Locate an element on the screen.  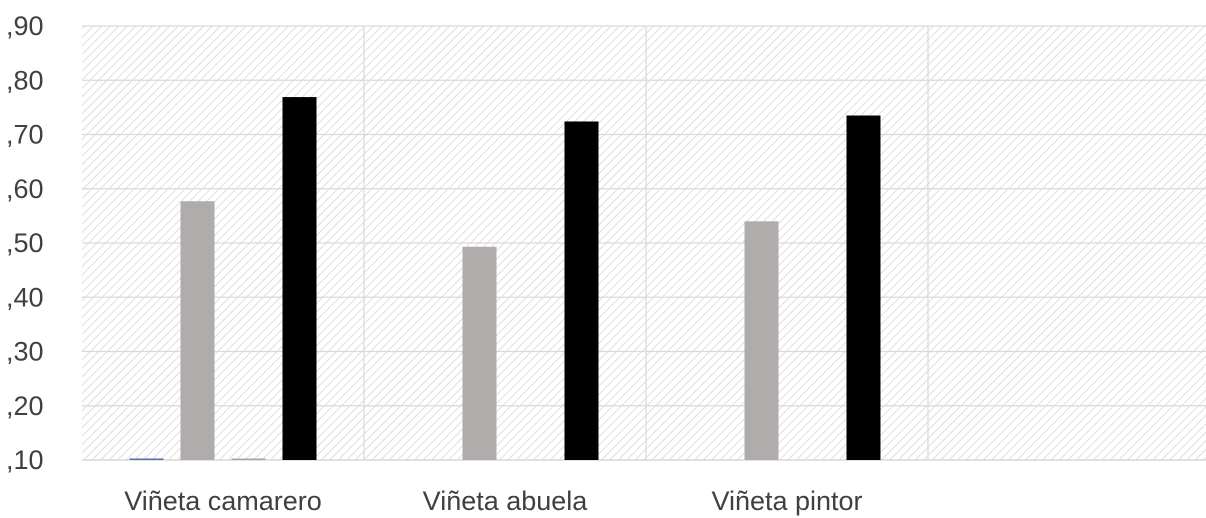
y-tick-label: ,80 is located at coordinates (25, 80).